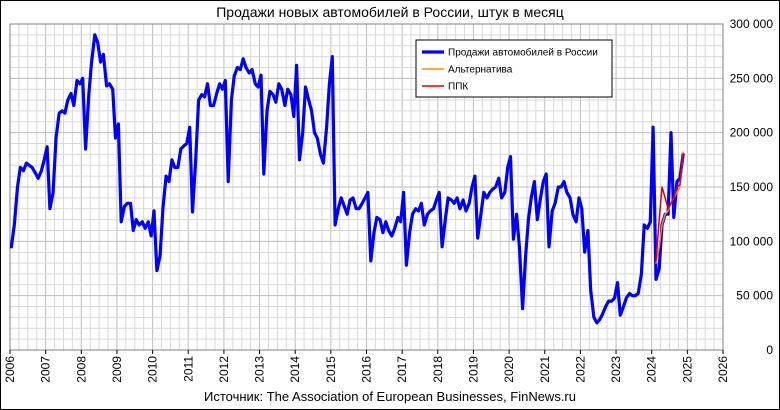 The image size is (780, 410). Describe the element at coordinates (402, 369) in the screenshot. I see `x-tick-label: 2017` at that location.